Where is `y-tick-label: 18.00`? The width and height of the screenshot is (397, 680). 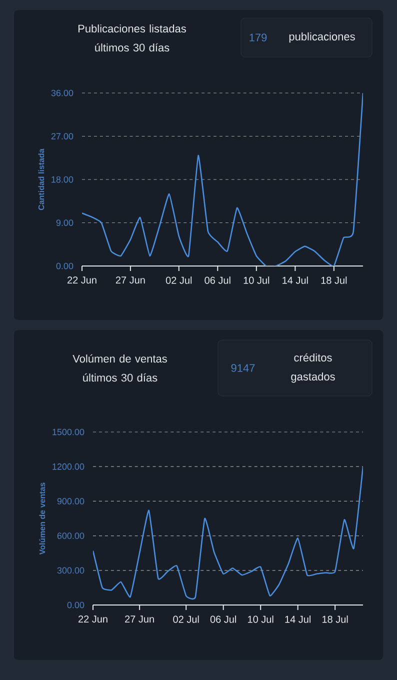 y-tick-label: 18.00 is located at coordinates (63, 179).